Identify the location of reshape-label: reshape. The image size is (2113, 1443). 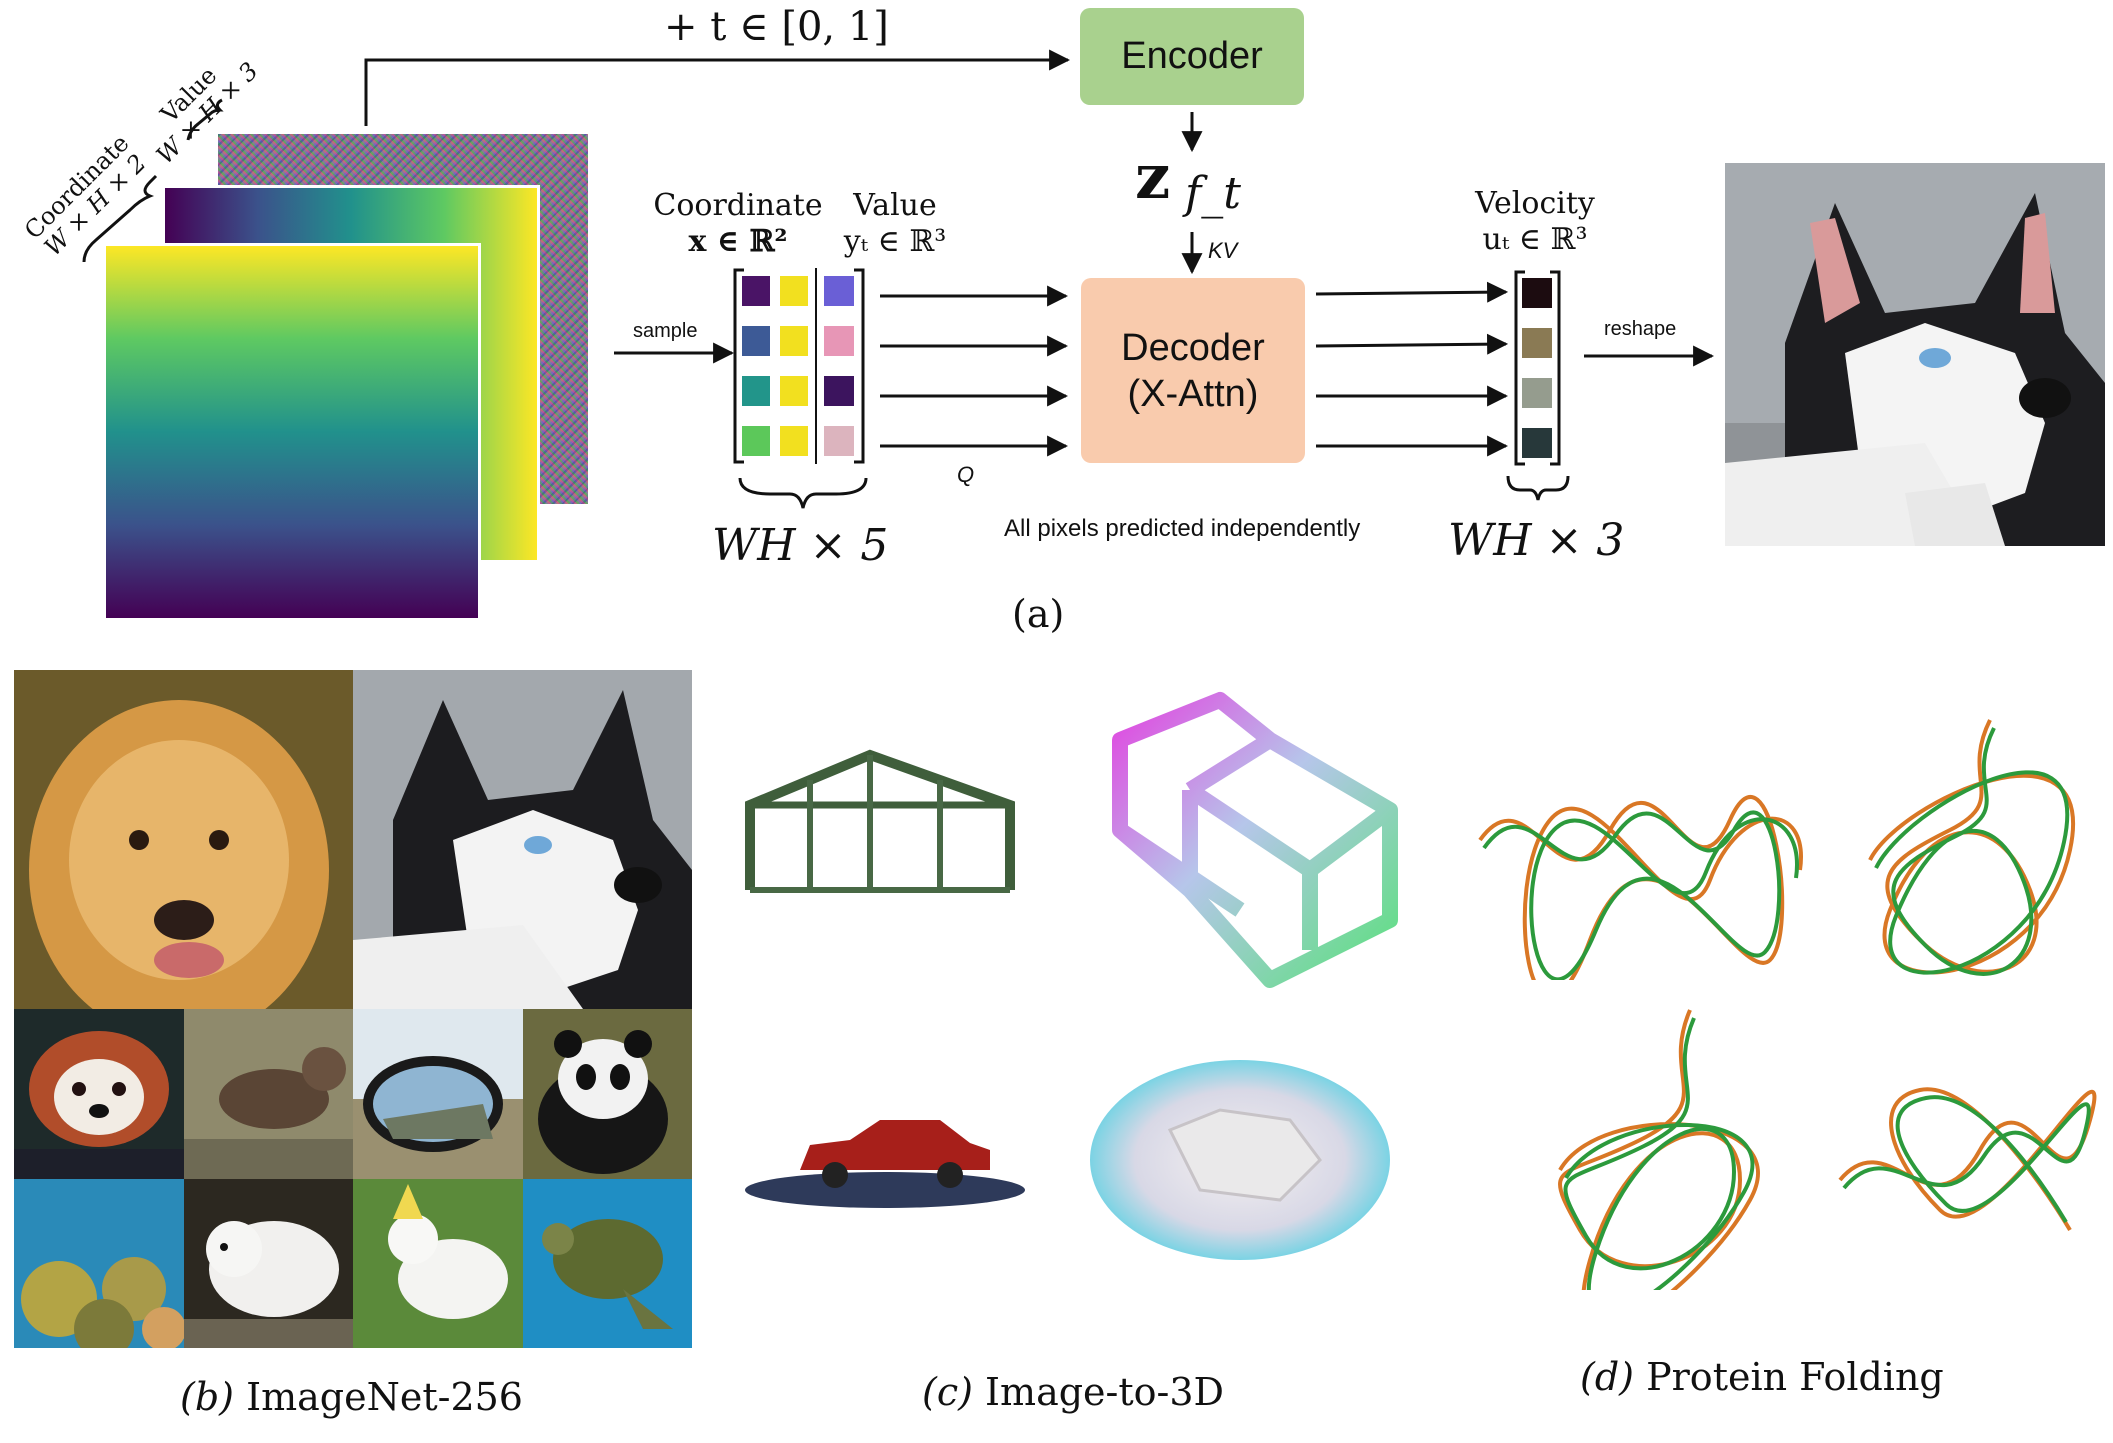
(1640, 329).